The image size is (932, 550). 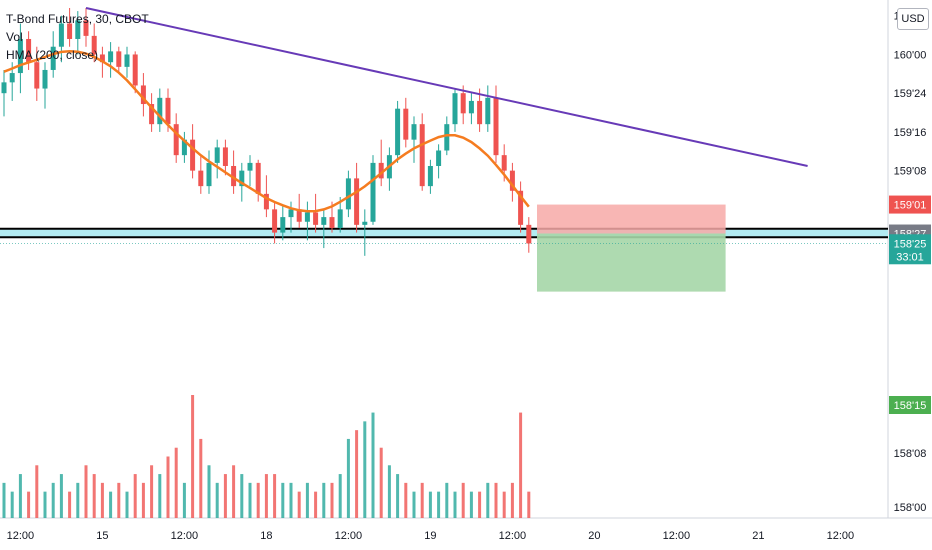 I want to click on price-badge-label: 158'15, so click(x=910, y=406).